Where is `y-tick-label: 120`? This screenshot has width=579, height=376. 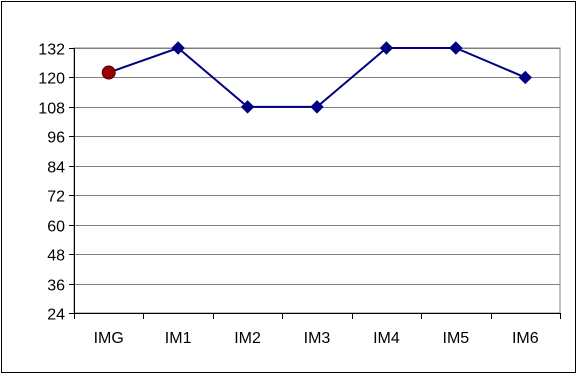
y-tick-label: 120 is located at coordinates (51, 79).